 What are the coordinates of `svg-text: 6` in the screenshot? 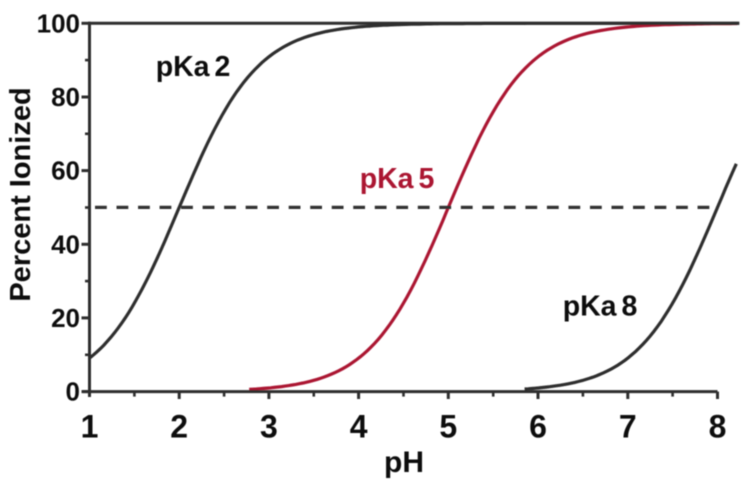 It's located at (538, 427).